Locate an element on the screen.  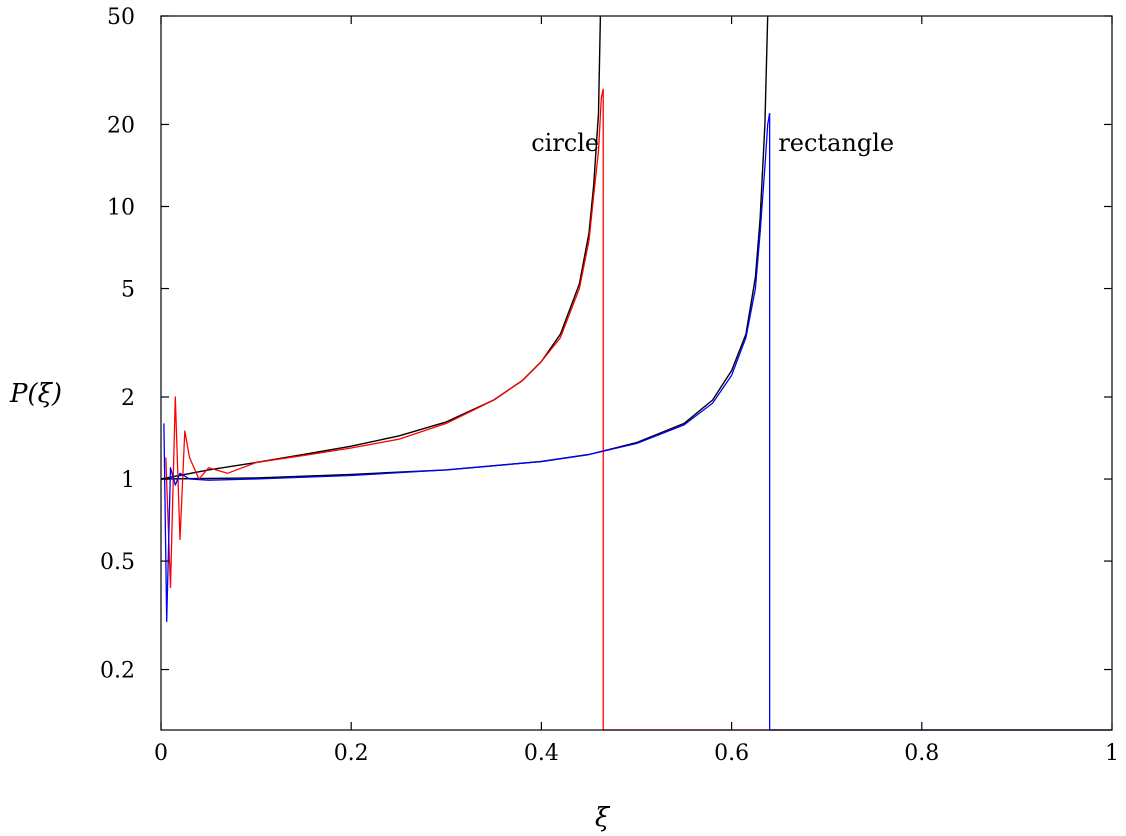
y-tick-label: 0.2 is located at coordinates (117, 671).